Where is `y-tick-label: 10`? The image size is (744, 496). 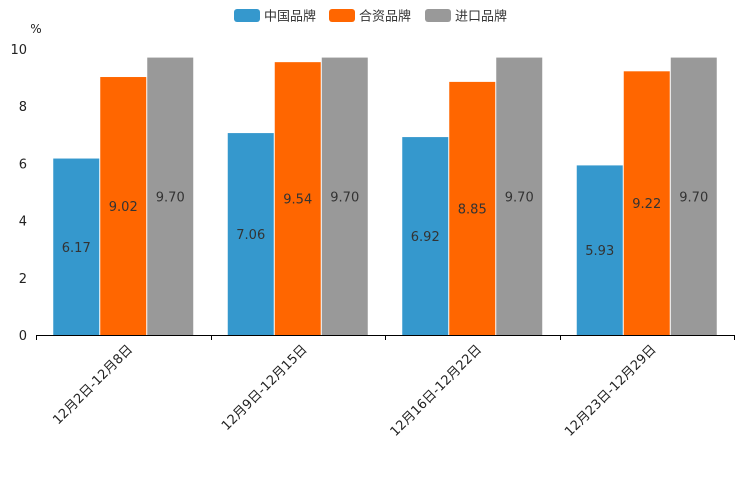 y-tick-label: 10 is located at coordinates (18, 50).